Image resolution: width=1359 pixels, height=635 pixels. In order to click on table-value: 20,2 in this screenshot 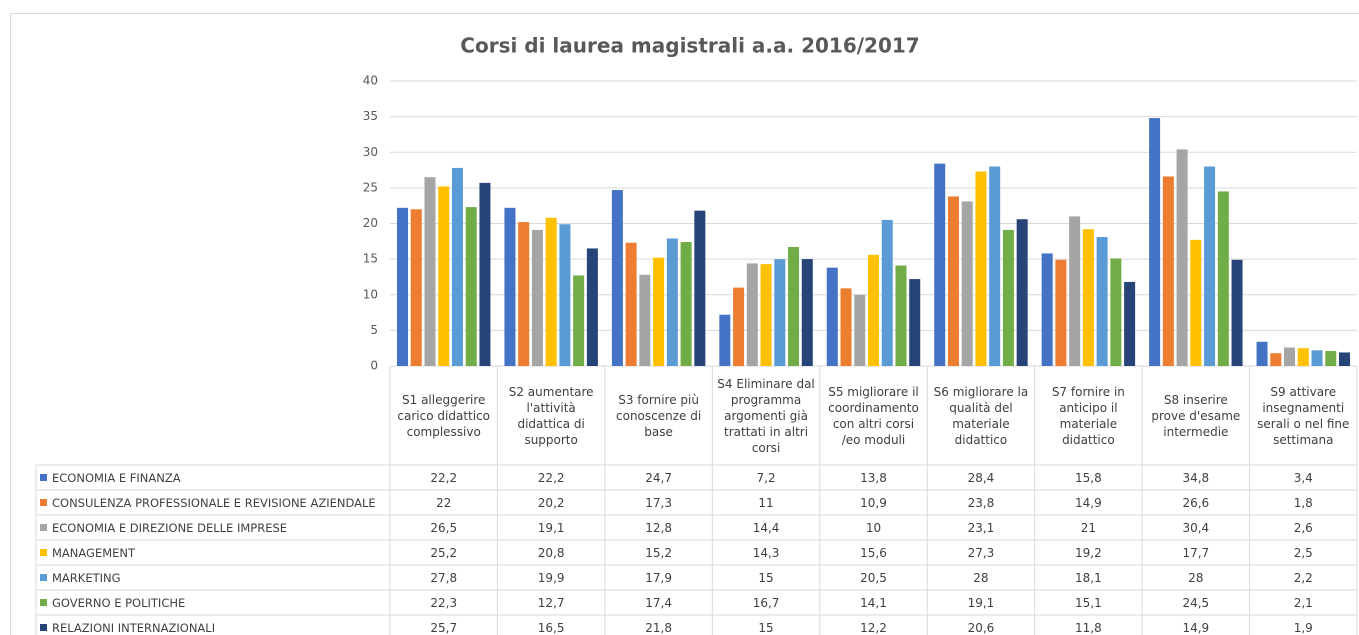, I will do `click(551, 502)`.